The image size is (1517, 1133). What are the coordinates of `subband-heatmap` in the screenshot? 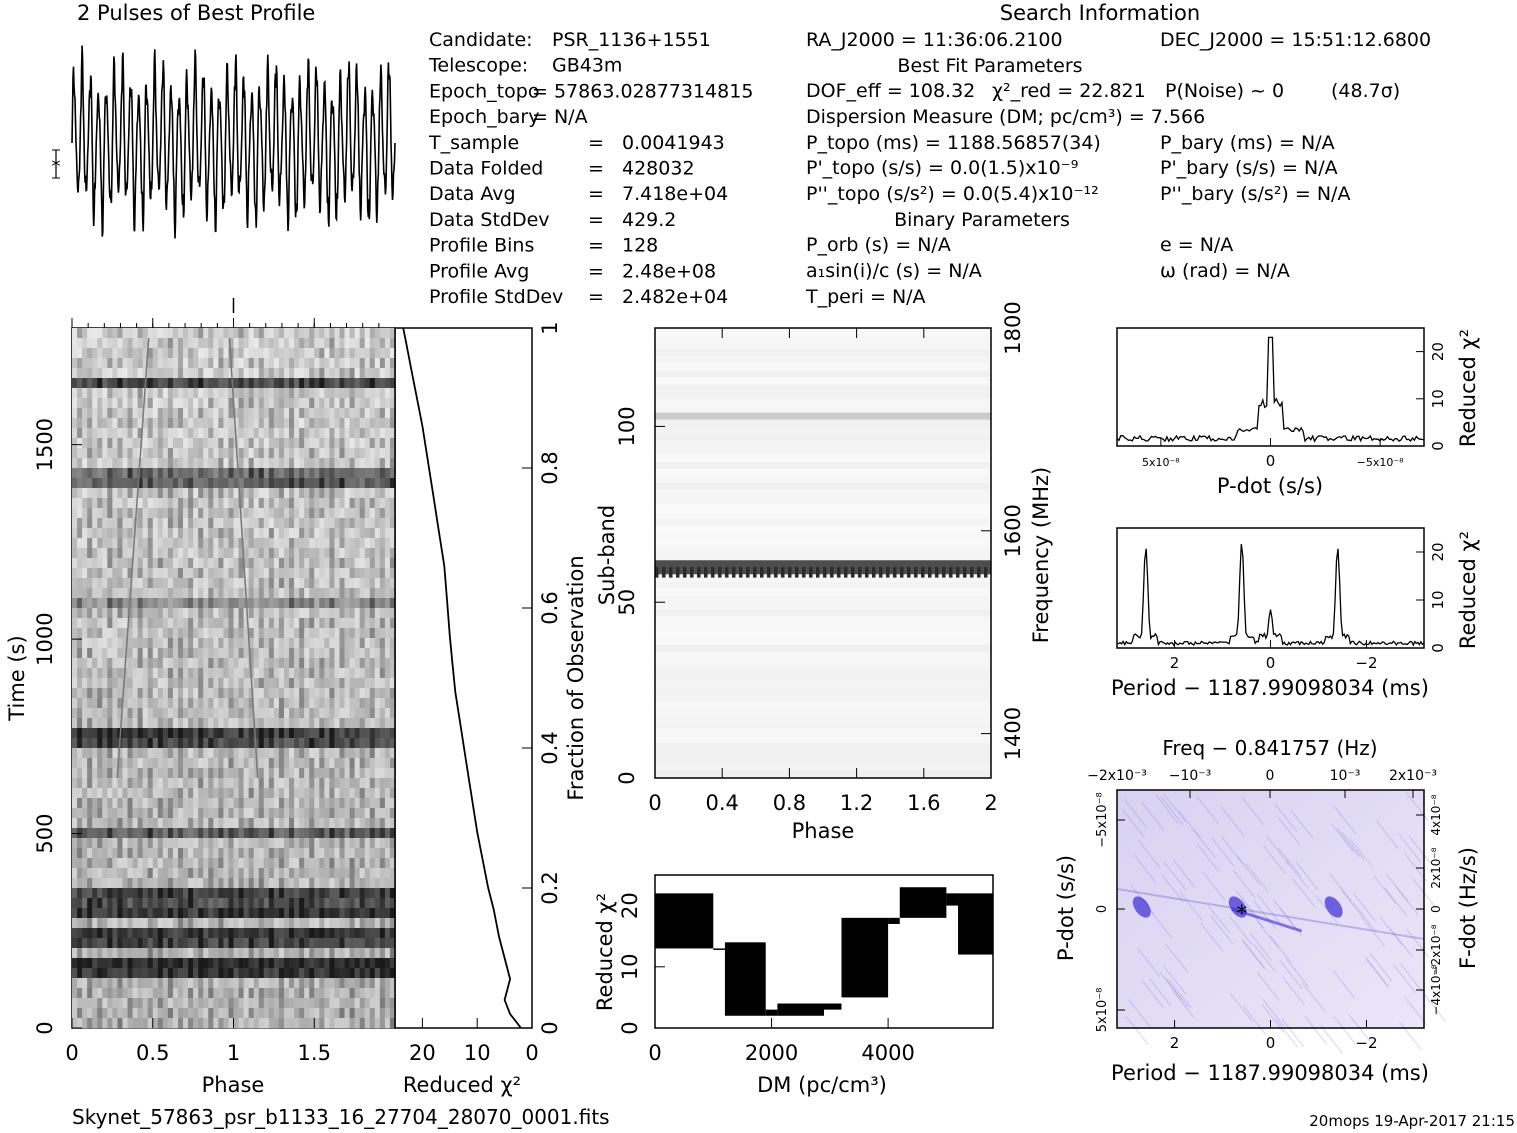 It's located at (823, 553).